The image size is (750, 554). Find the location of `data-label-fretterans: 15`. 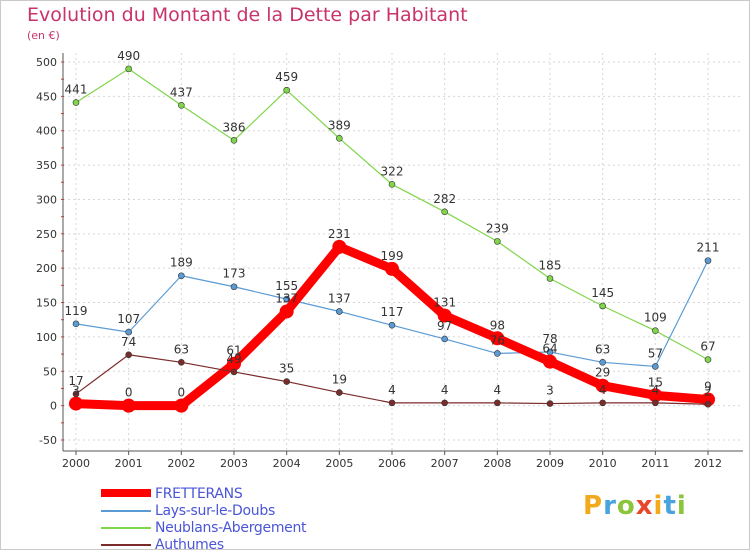

data-label-fretterans: 15 is located at coordinates (655, 382).